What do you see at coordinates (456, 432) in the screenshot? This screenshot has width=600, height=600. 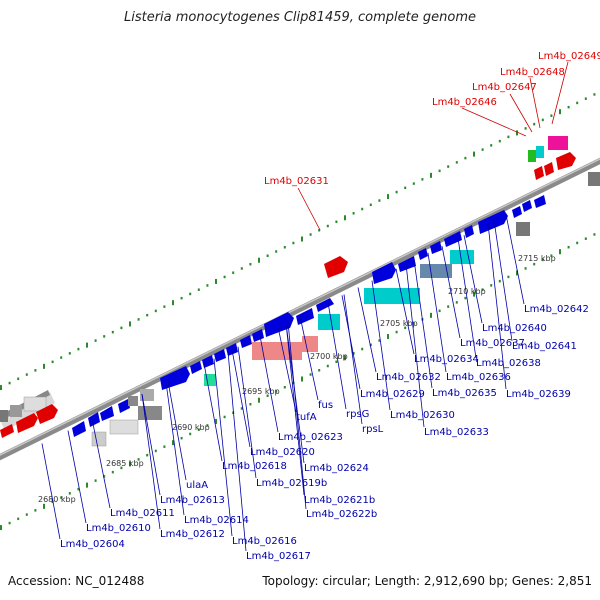 I see `gene-label: Lm4b_02633` at bounding box center [456, 432].